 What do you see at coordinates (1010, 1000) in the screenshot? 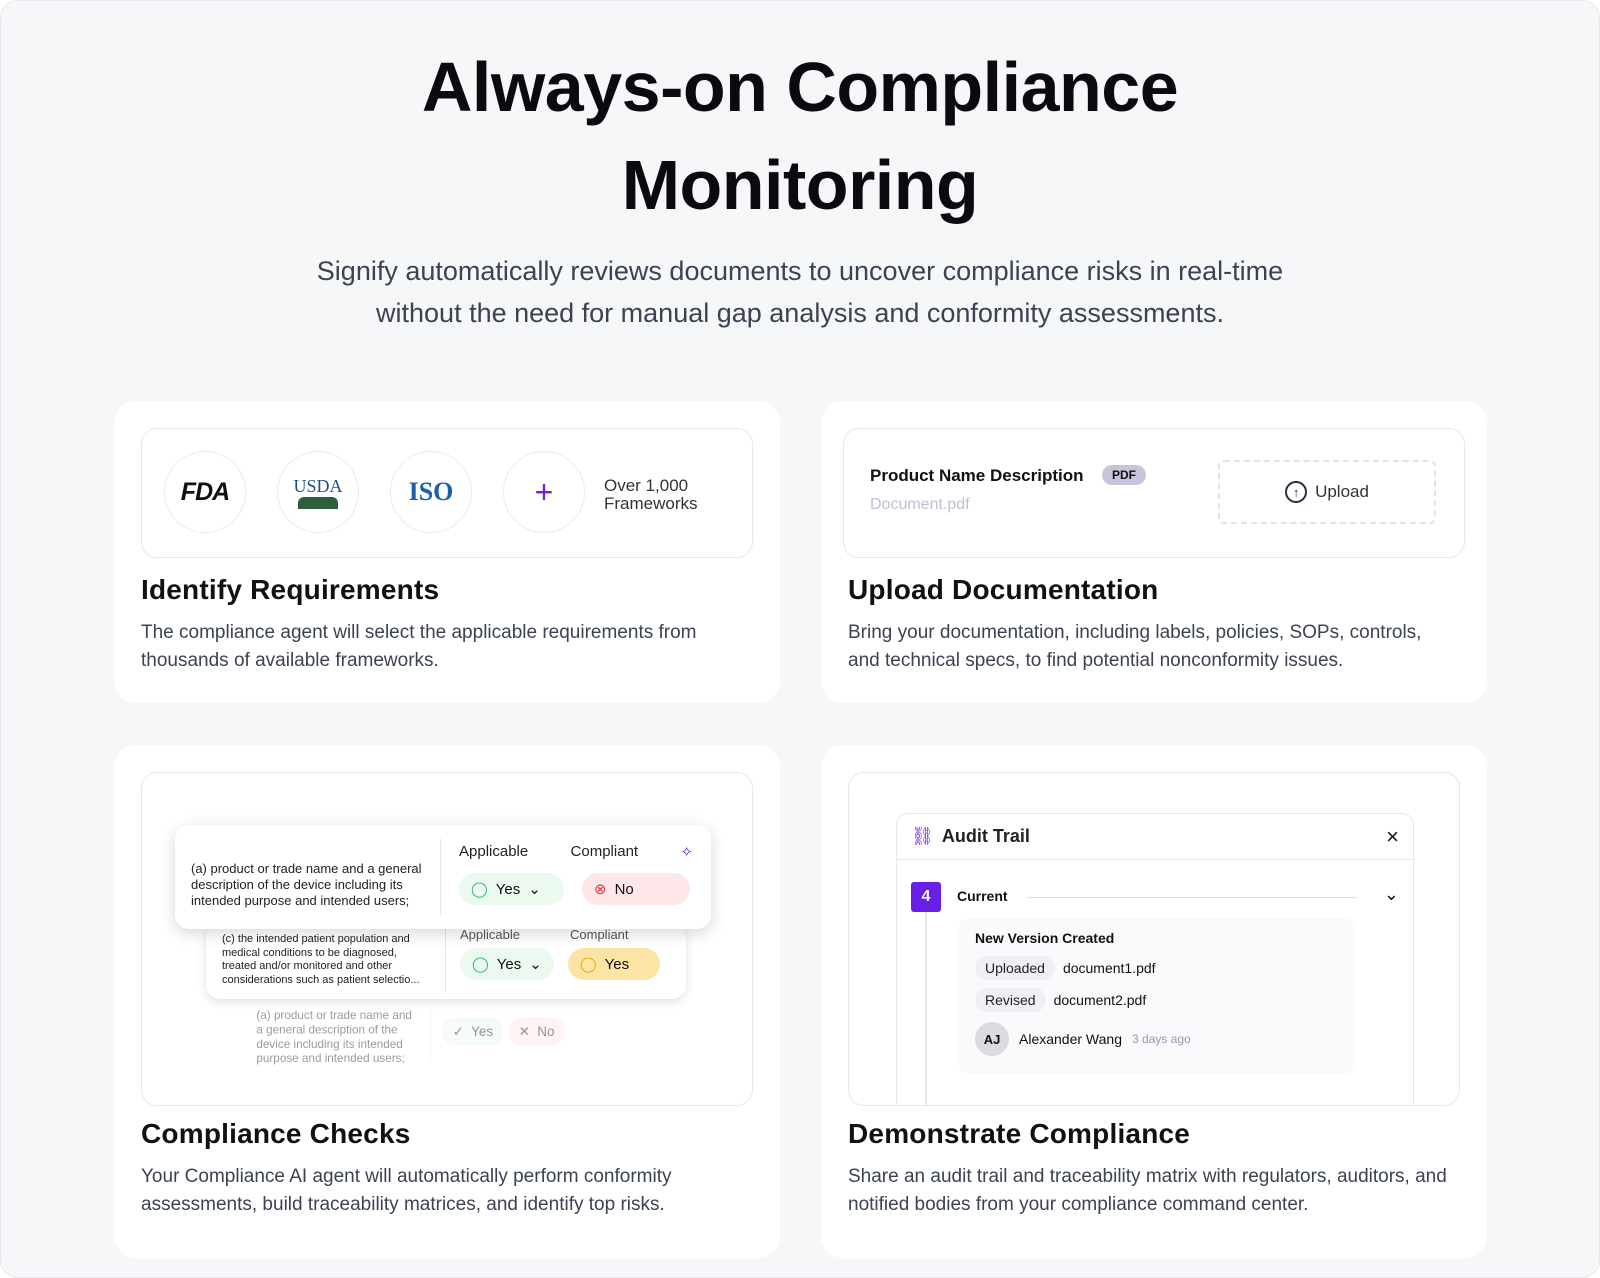
I see `event-tag: Revised` at bounding box center [1010, 1000].